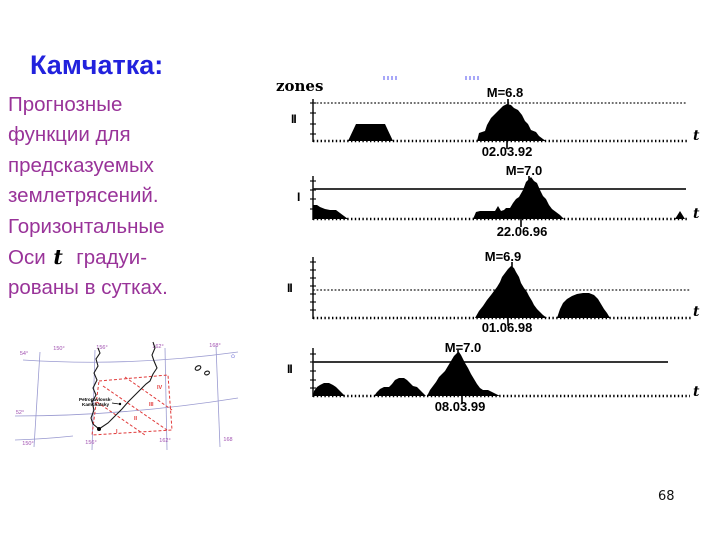 The image size is (720, 540). Describe the element at coordinates (88, 288) in the screenshot. I see `description-line: рованы в сутках.` at that location.